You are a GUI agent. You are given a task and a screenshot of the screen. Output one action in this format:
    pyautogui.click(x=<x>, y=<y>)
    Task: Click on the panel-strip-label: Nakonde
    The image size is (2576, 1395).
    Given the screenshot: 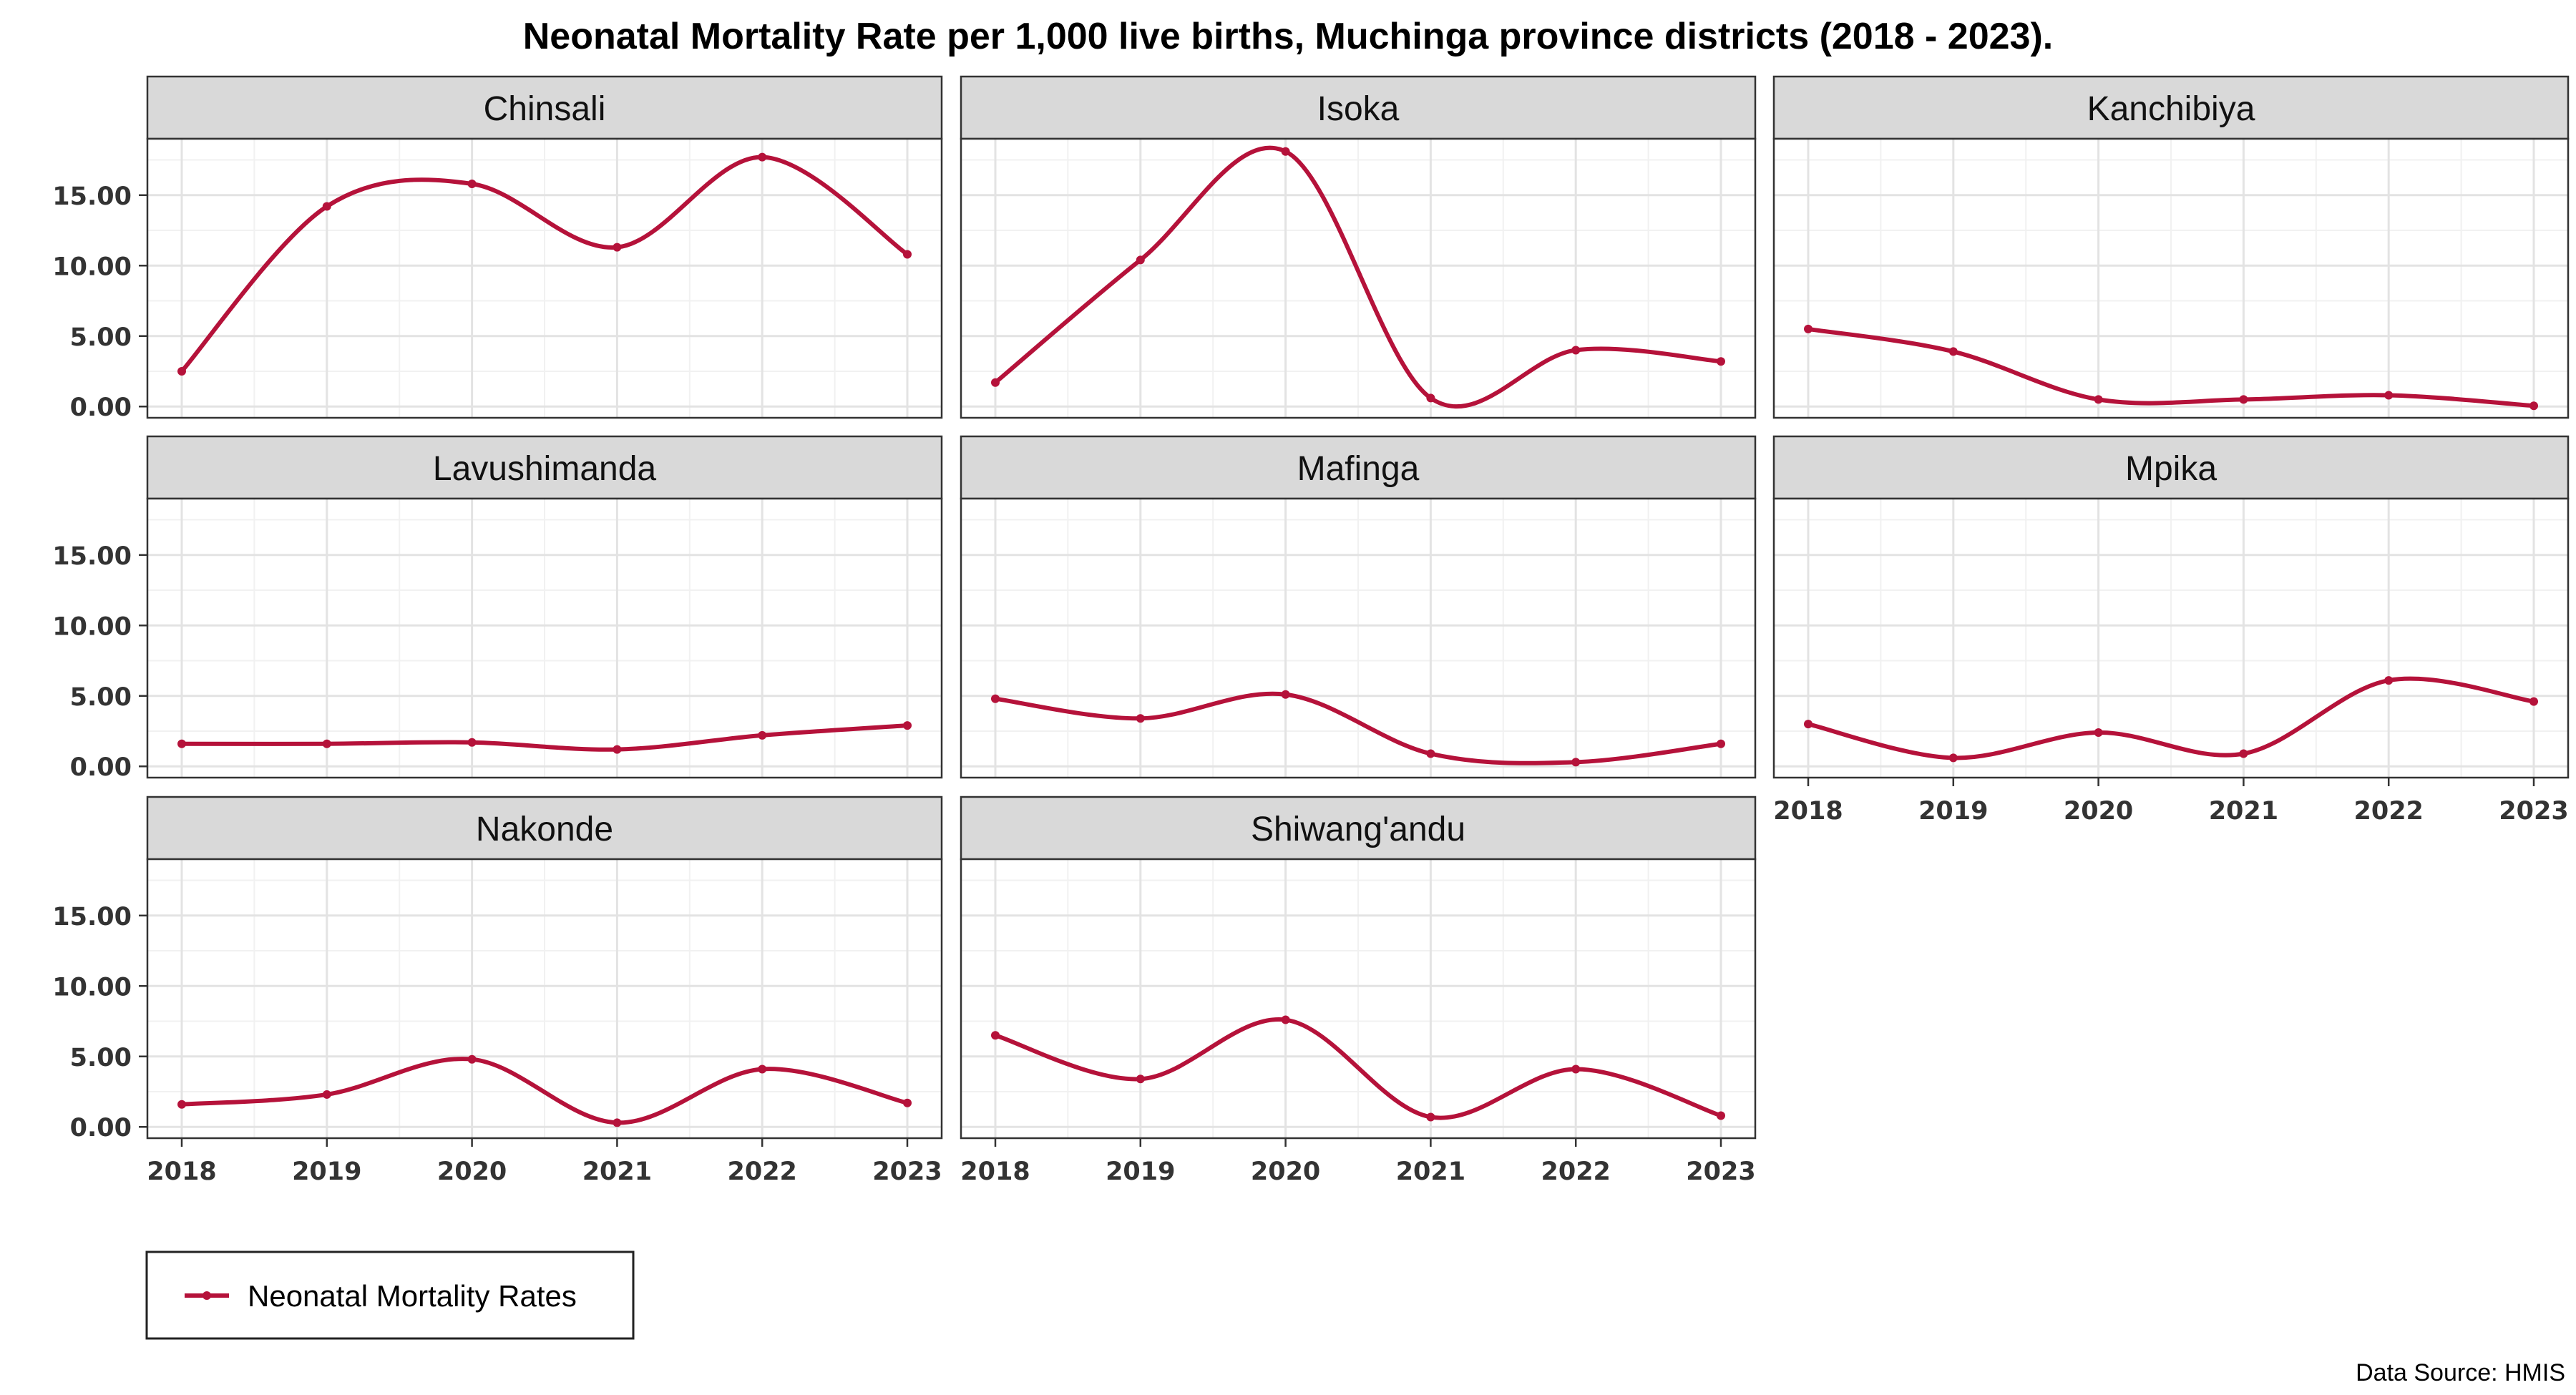 What is the action you would take?
    pyautogui.click(x=544, y=829)
    